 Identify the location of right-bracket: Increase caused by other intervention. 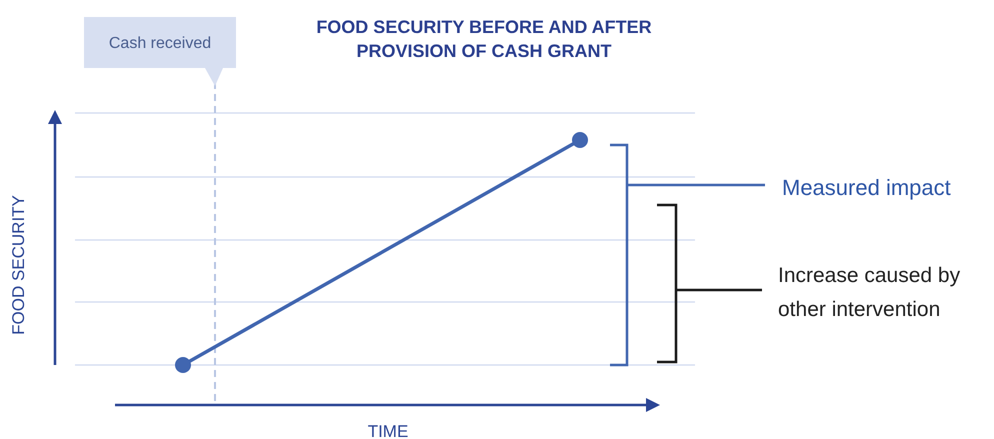
(808, 284).